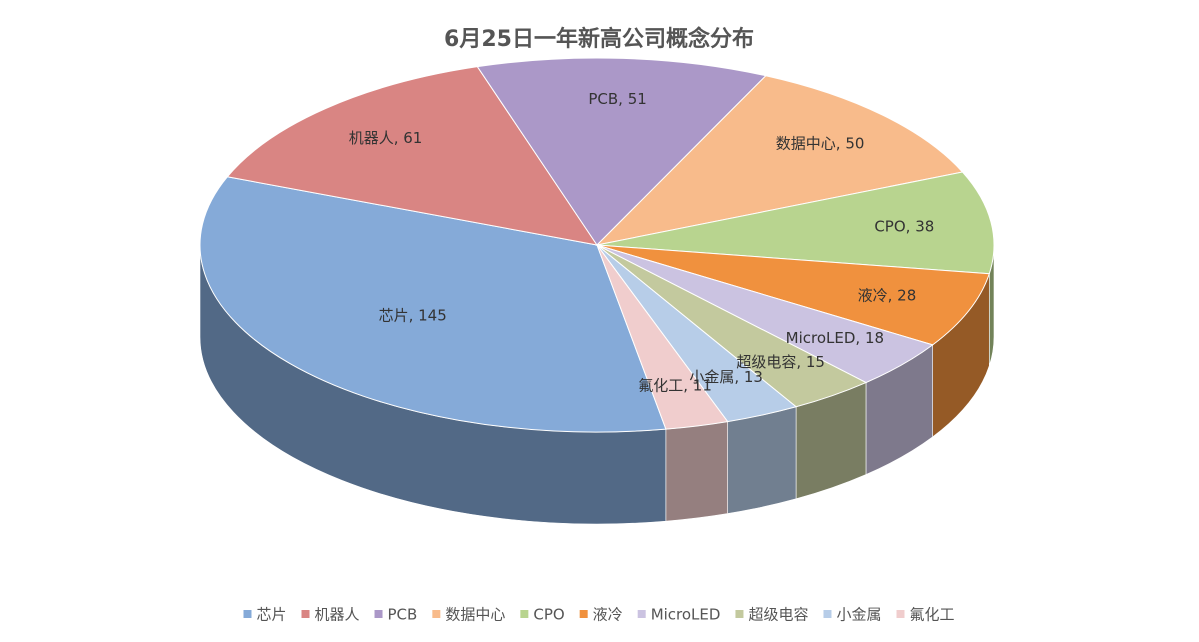  What do you see at coordinates (931, 615) in the screenshot?
I see `legend-label: 氟化工` at bounding box center [931, 615].